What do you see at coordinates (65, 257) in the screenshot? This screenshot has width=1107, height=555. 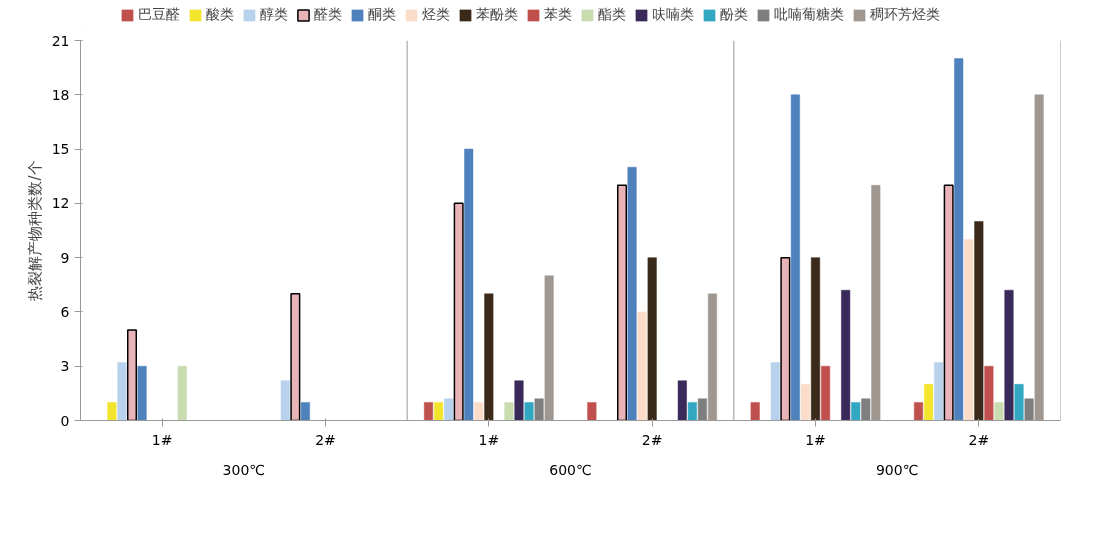 I see `y-tick-label: 9` at bounding box center [65, 257].